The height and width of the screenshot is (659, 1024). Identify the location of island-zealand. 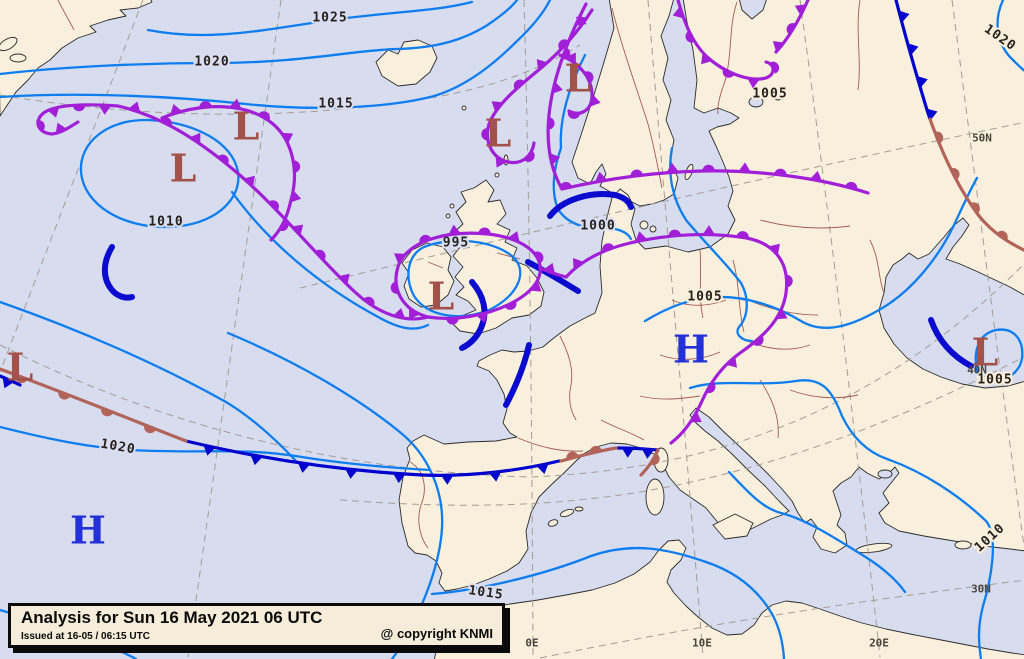
(644, 225).